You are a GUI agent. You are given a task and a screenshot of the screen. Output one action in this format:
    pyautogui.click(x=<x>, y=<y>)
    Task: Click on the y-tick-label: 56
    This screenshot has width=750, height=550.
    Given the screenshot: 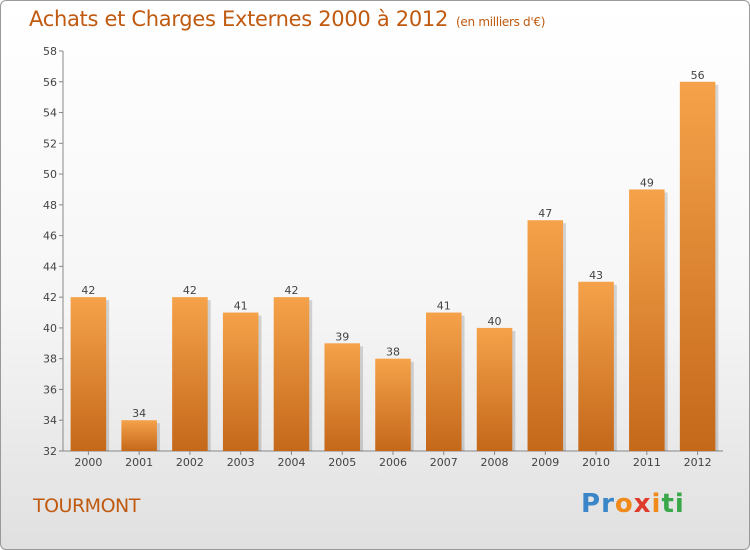 What is the action you would take?
    pyautogui.click(x=50, y=82)
    